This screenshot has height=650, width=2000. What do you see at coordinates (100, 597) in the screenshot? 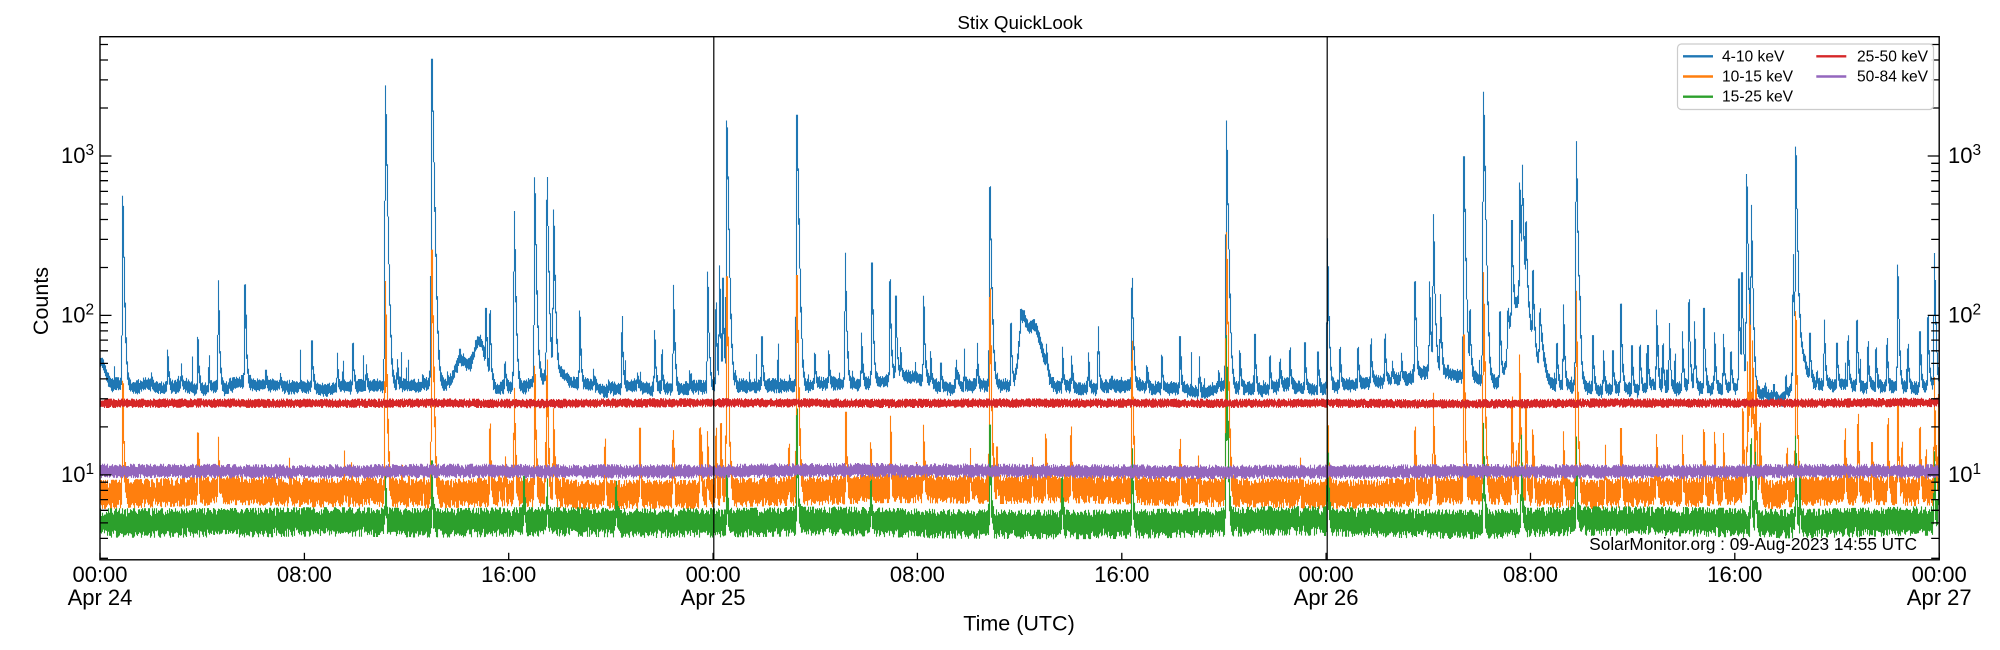
I see `svg-text: Apr 24` at bounding box center [100, 597].